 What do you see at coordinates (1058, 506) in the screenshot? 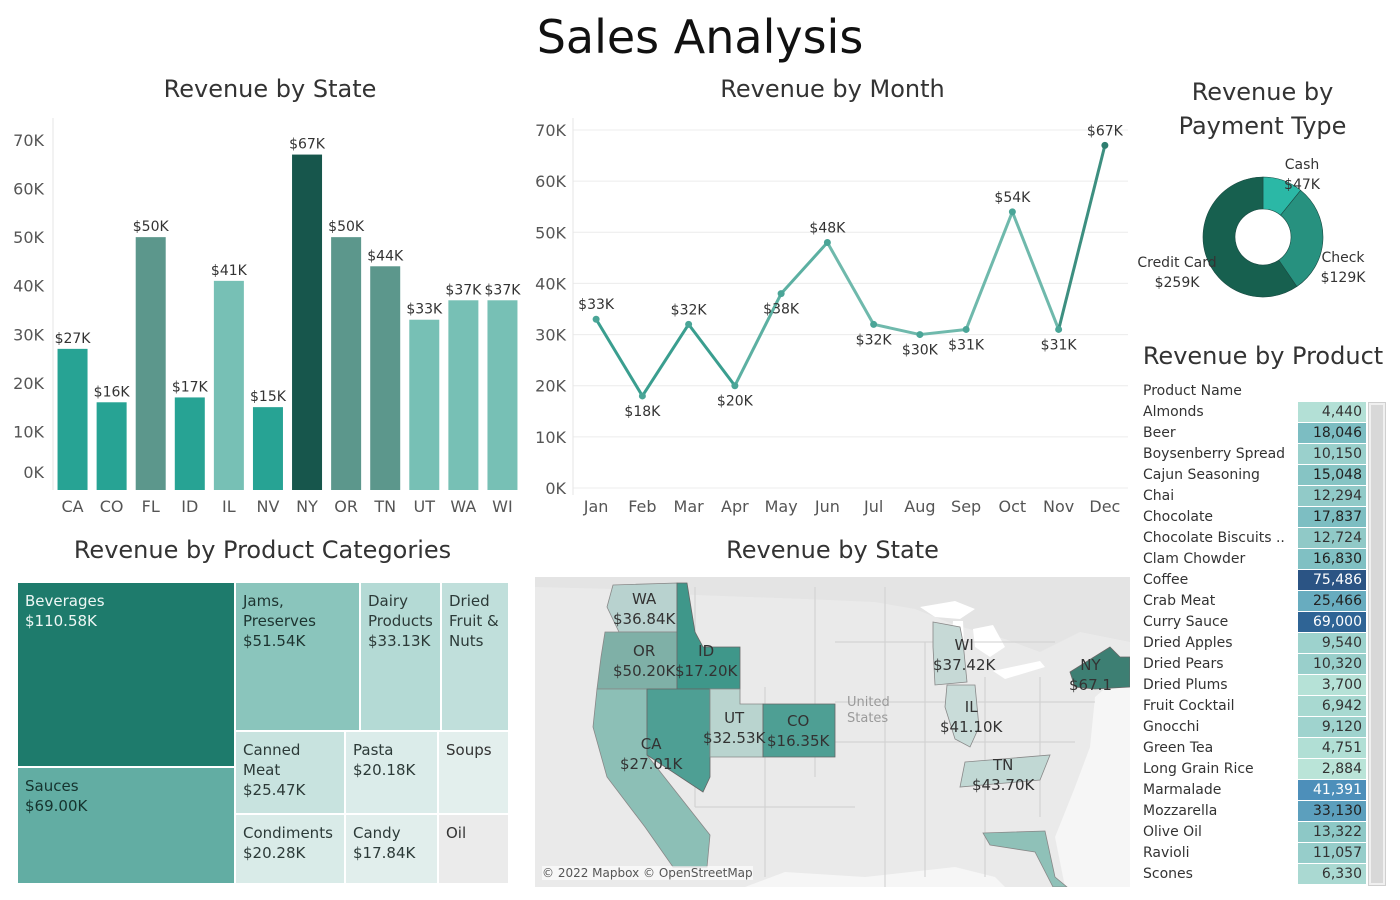
I see `month-line-xtick: Nov` at bounding box center [1058, 506].